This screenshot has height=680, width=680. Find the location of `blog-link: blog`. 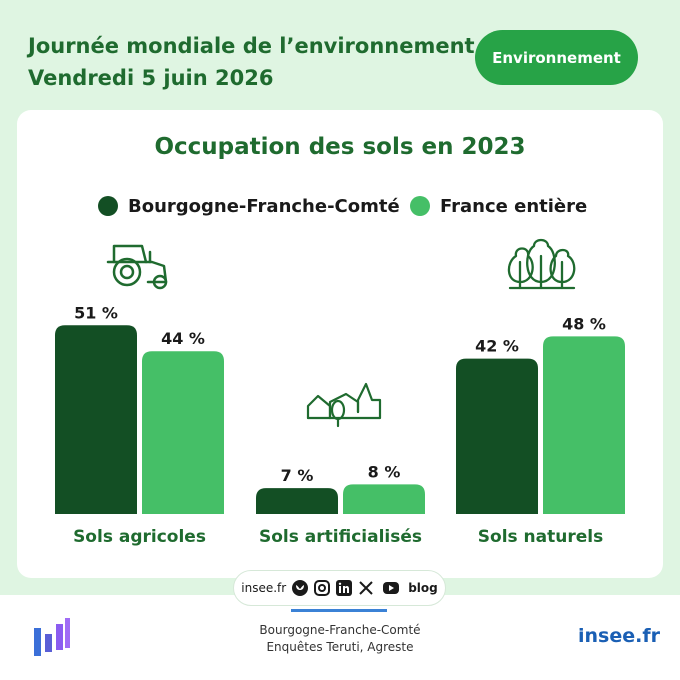

blog-link: blog is located at coordinates (423, 588).